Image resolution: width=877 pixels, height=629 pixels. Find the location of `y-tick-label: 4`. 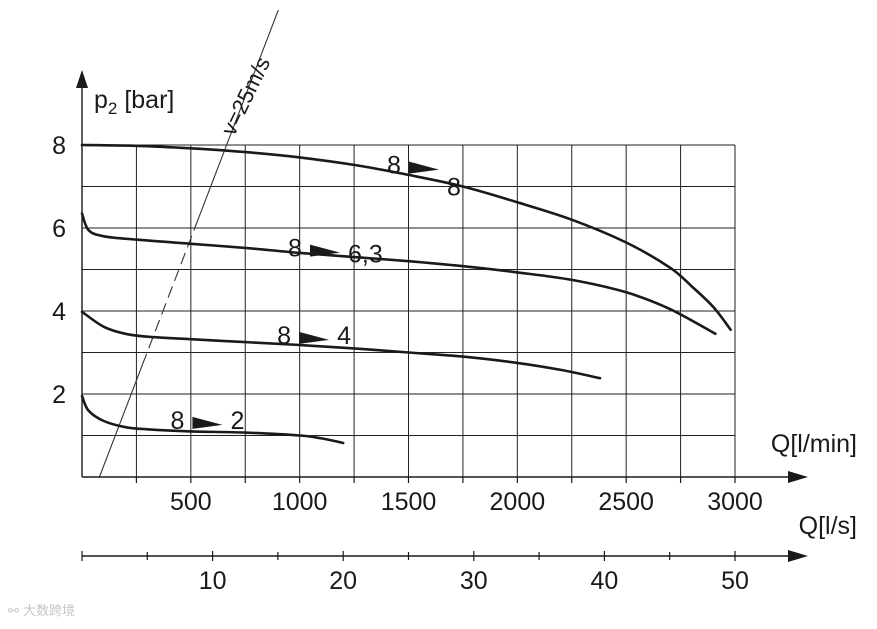

y-tick-label: 4 is located at coordinates (59, 312).